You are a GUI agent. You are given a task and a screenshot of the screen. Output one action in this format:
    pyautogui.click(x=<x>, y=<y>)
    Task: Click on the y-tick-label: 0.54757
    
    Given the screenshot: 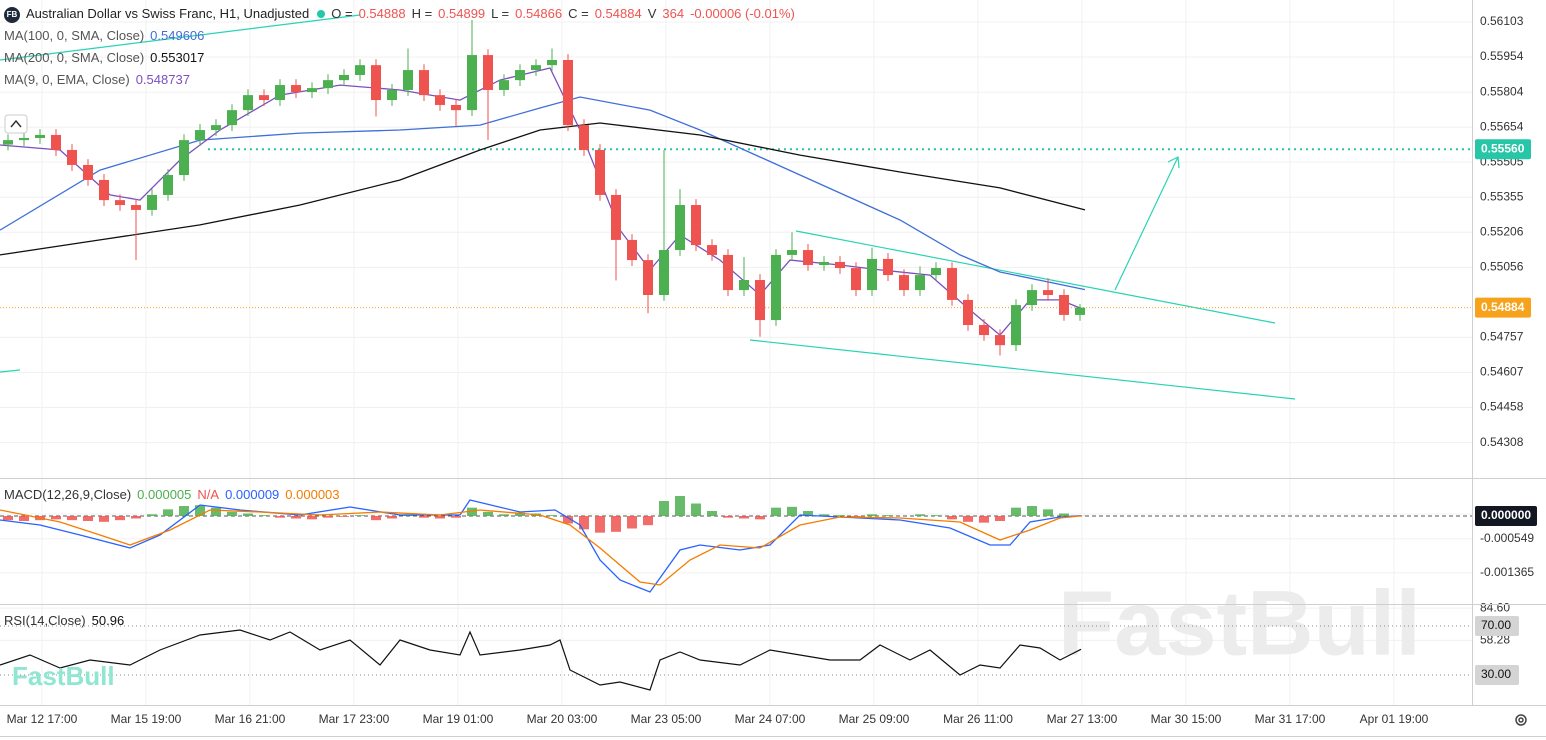 What is the action you would take?
    pyautogui.click(x=1502, y=337)
    